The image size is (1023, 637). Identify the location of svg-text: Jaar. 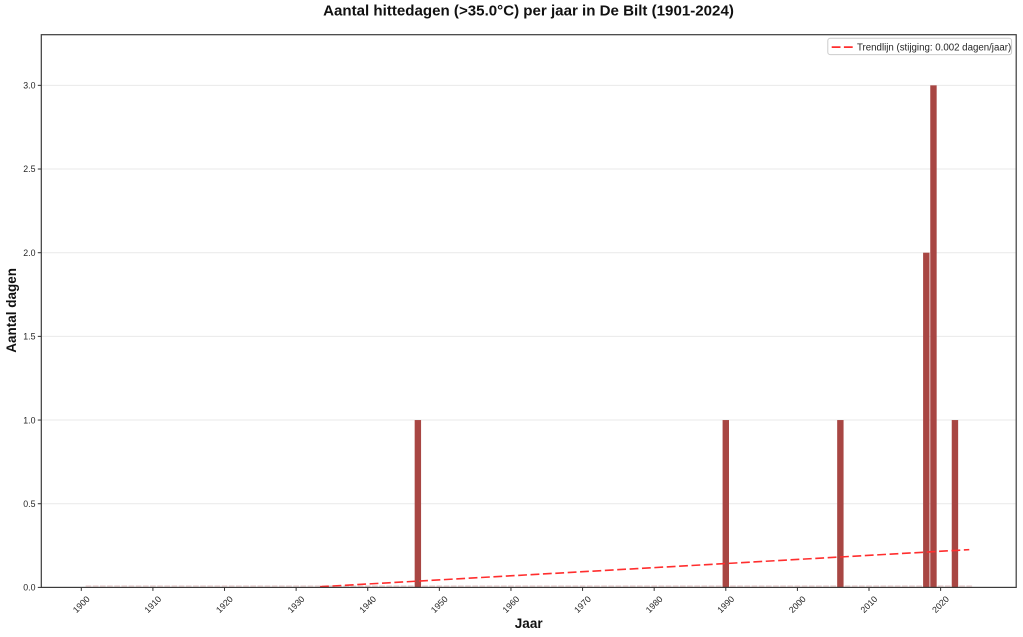
(529, 623).